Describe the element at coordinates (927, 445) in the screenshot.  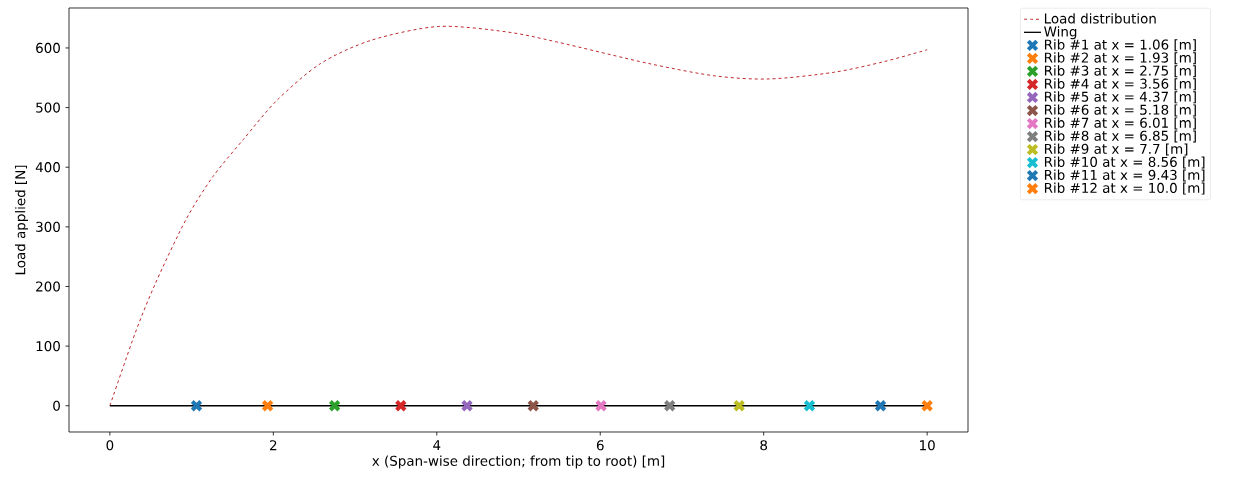
I see `x-tick-label: 10` at that location.